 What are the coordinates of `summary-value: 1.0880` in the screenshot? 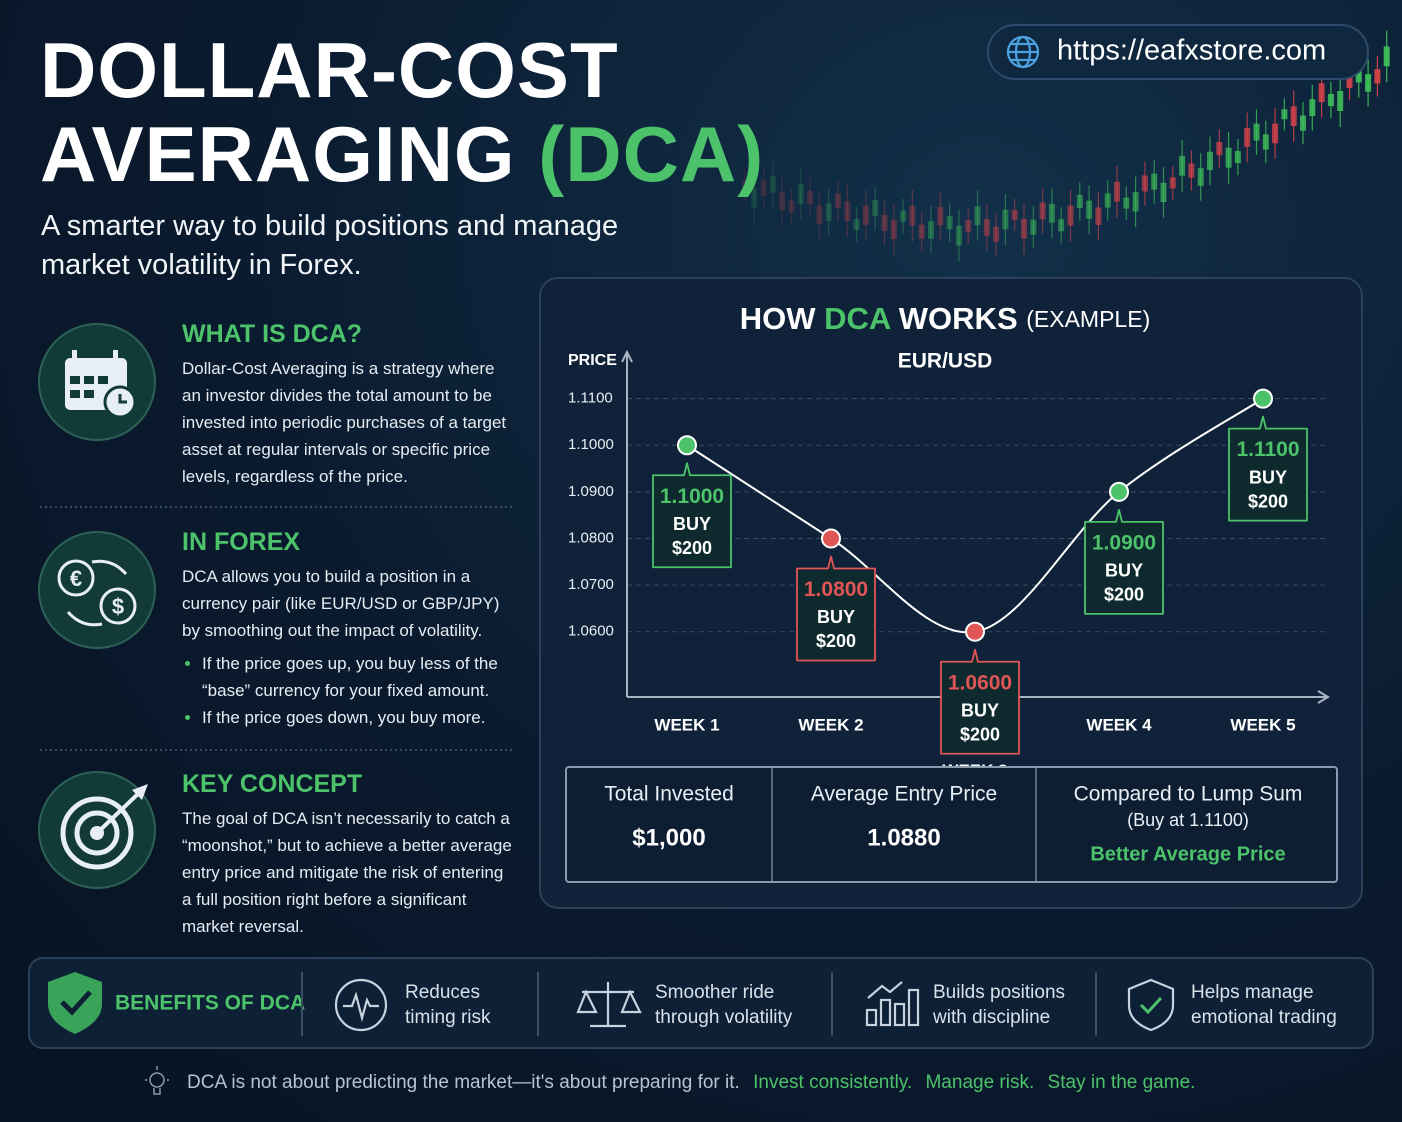 It's located at (903, 837).